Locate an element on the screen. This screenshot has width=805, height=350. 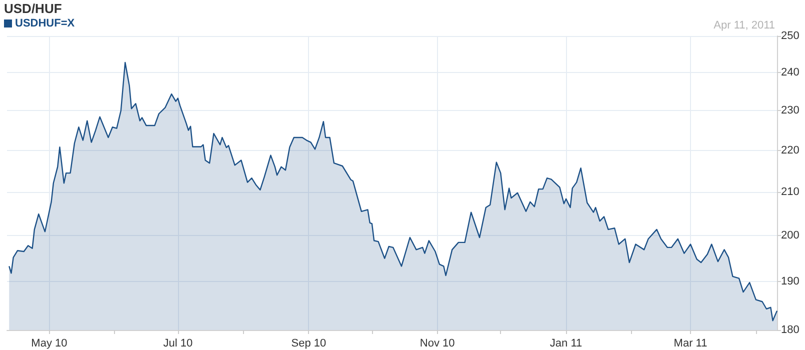
x-tick-label: Jan 11 is located at coordinates (566, 344).